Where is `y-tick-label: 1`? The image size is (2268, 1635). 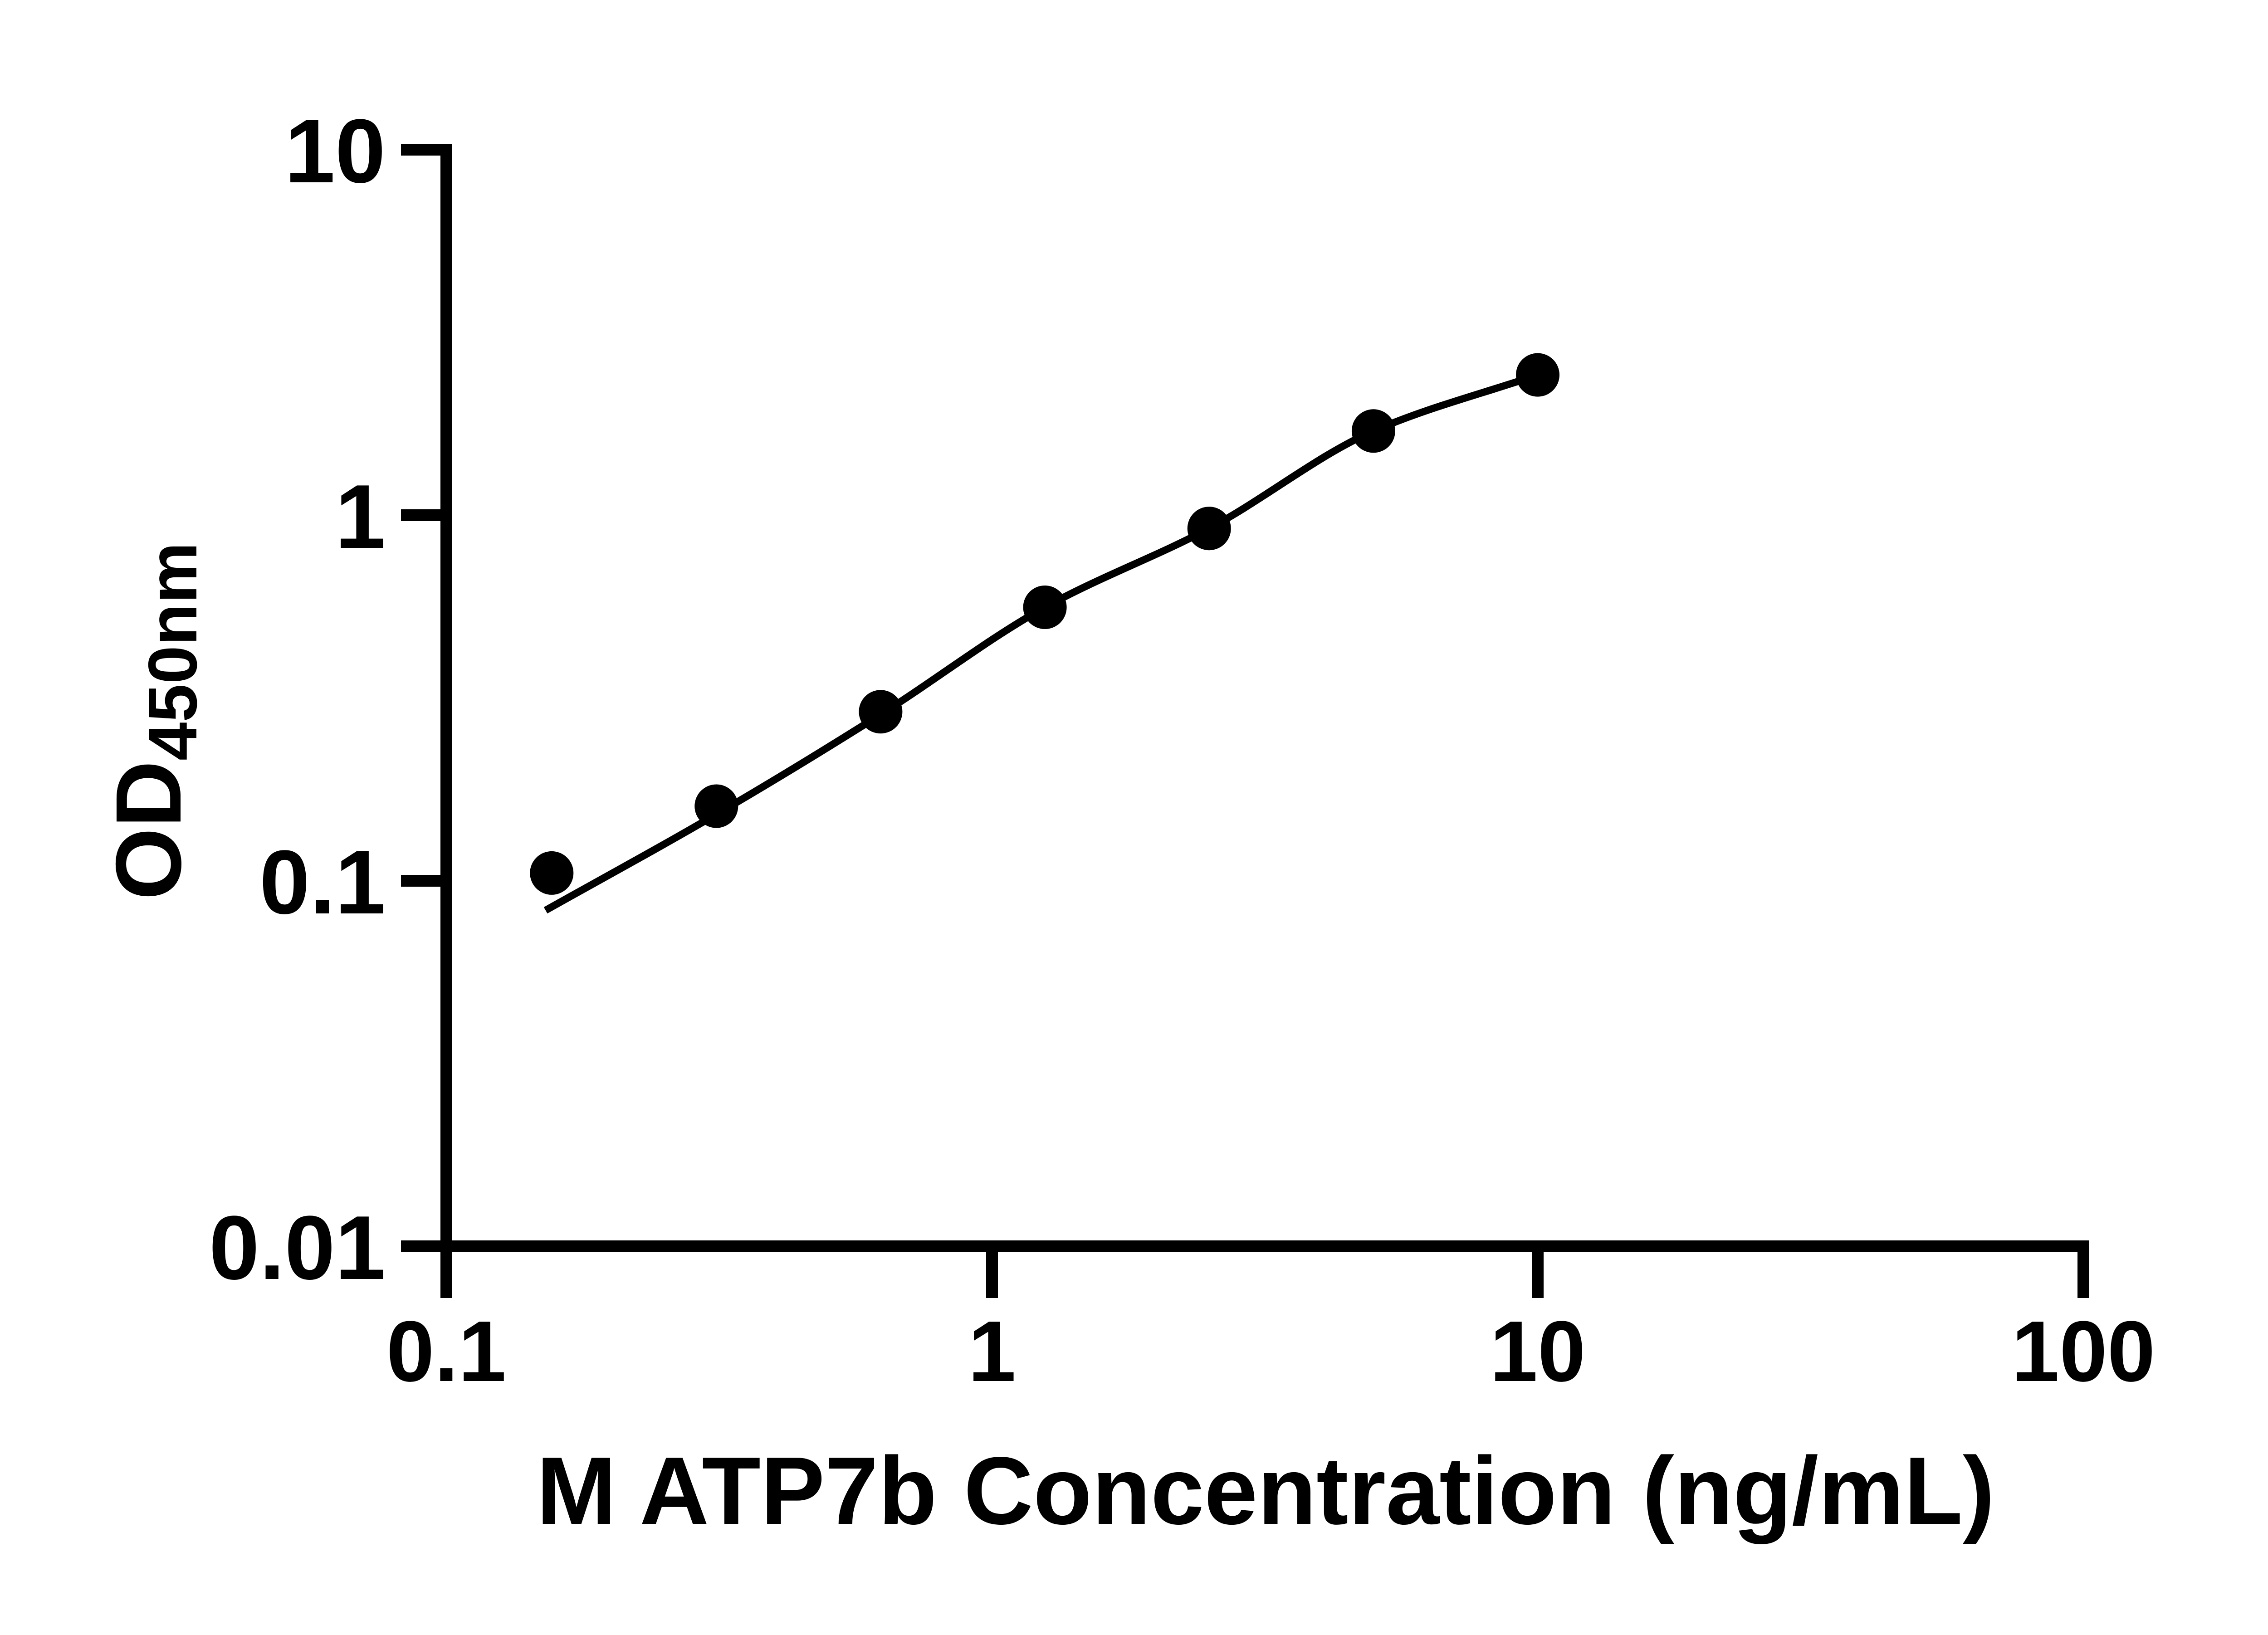 y-tick-label: 1 is located at coordinates (360, 516).